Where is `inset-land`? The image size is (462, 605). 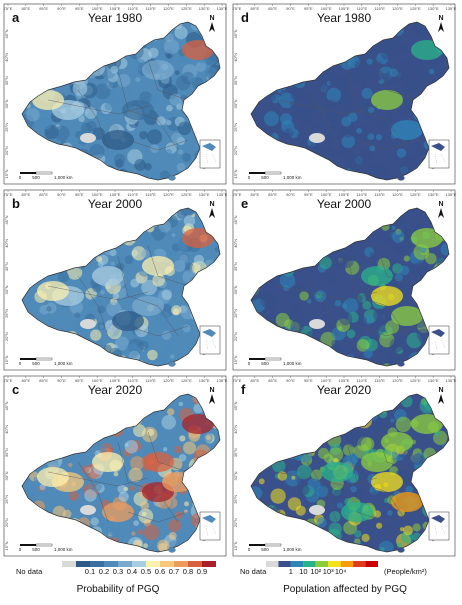 inset-land is located at coordinates (209, 519).